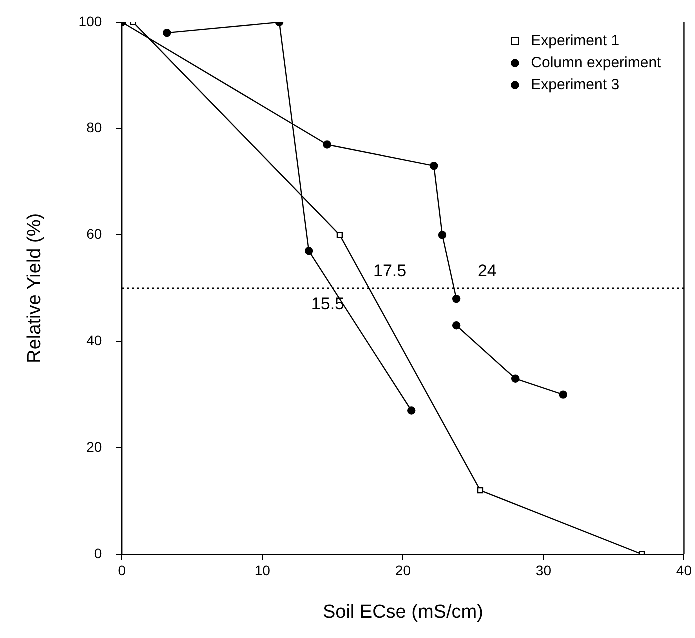 The image size is (695, 638). I want to click on x-tick-label: 30, so click(544, 570).